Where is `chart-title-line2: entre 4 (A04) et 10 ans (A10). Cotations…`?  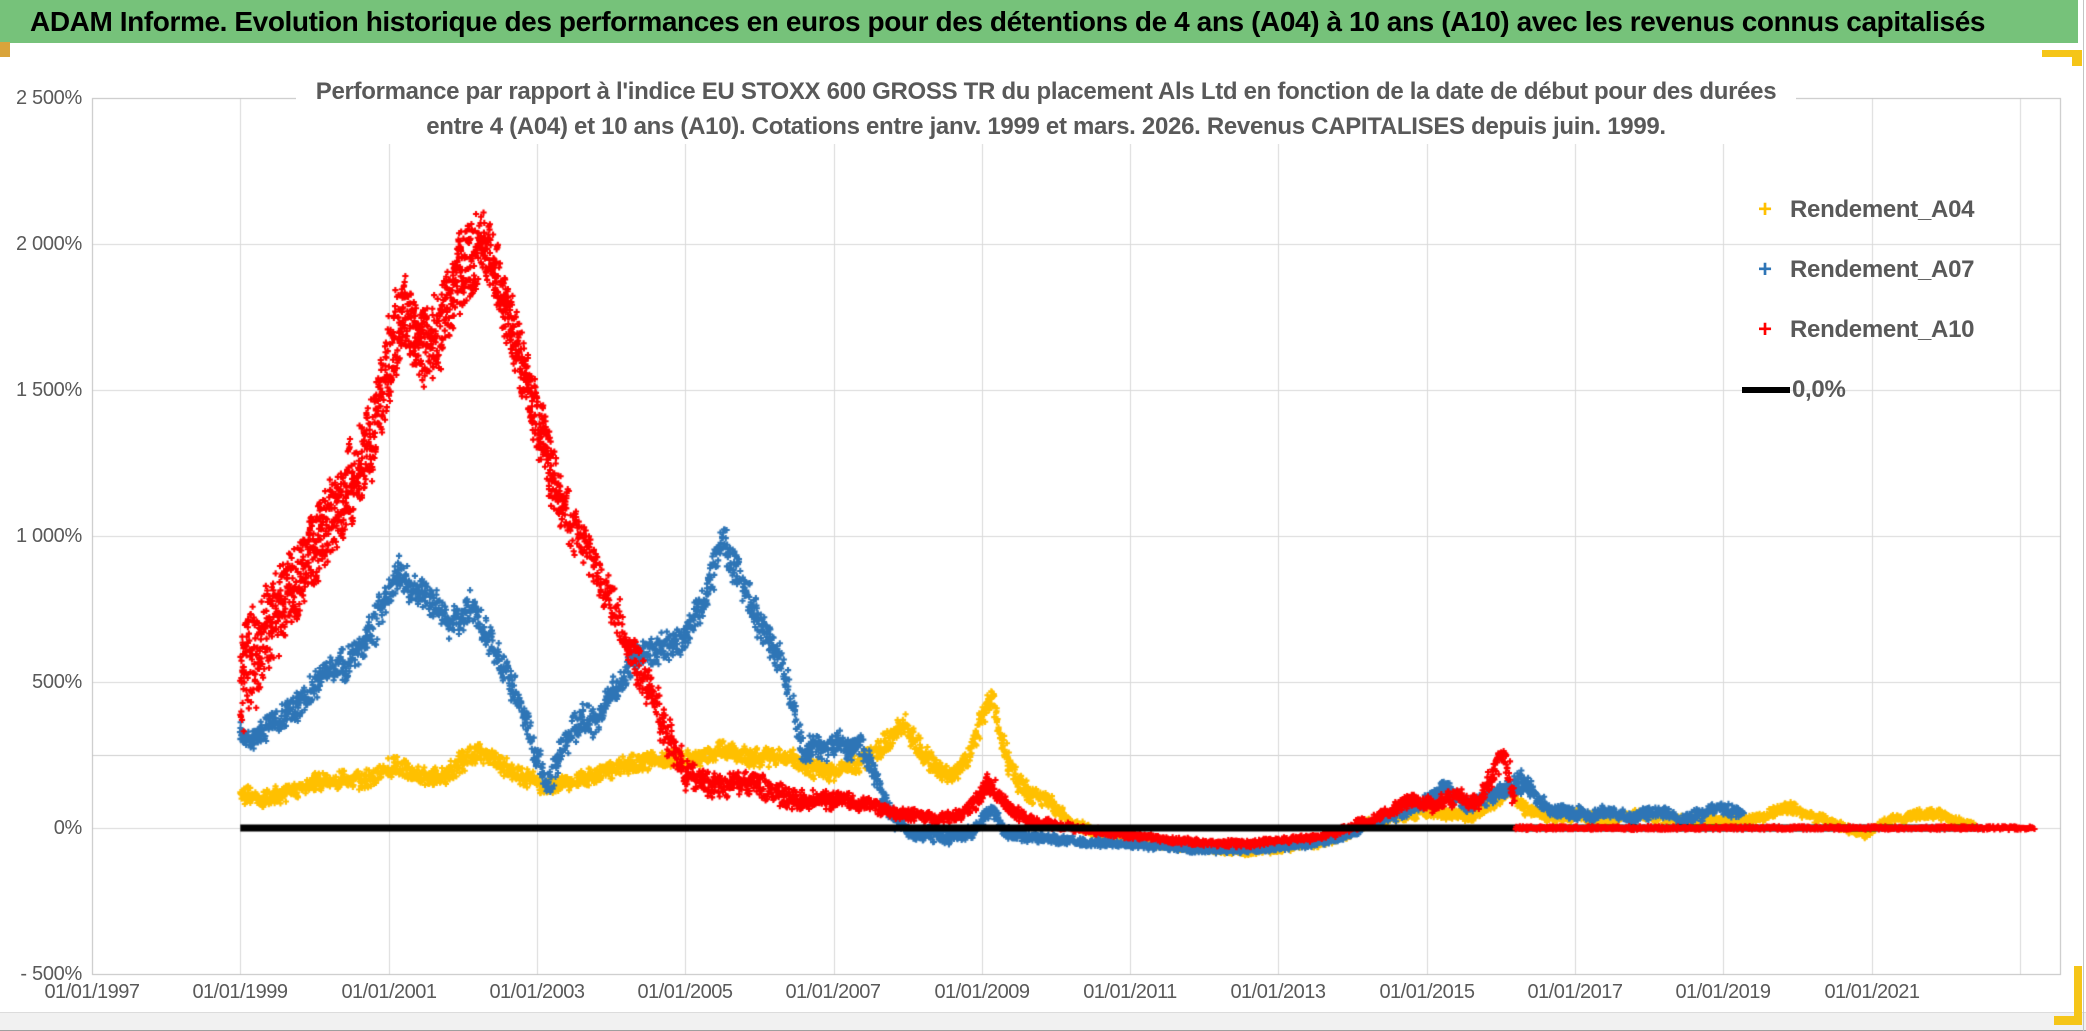
chart-title-line2: entre 4 (A04) et 10 ans (A10). Cotations… is located at coordinates (1046, 126).